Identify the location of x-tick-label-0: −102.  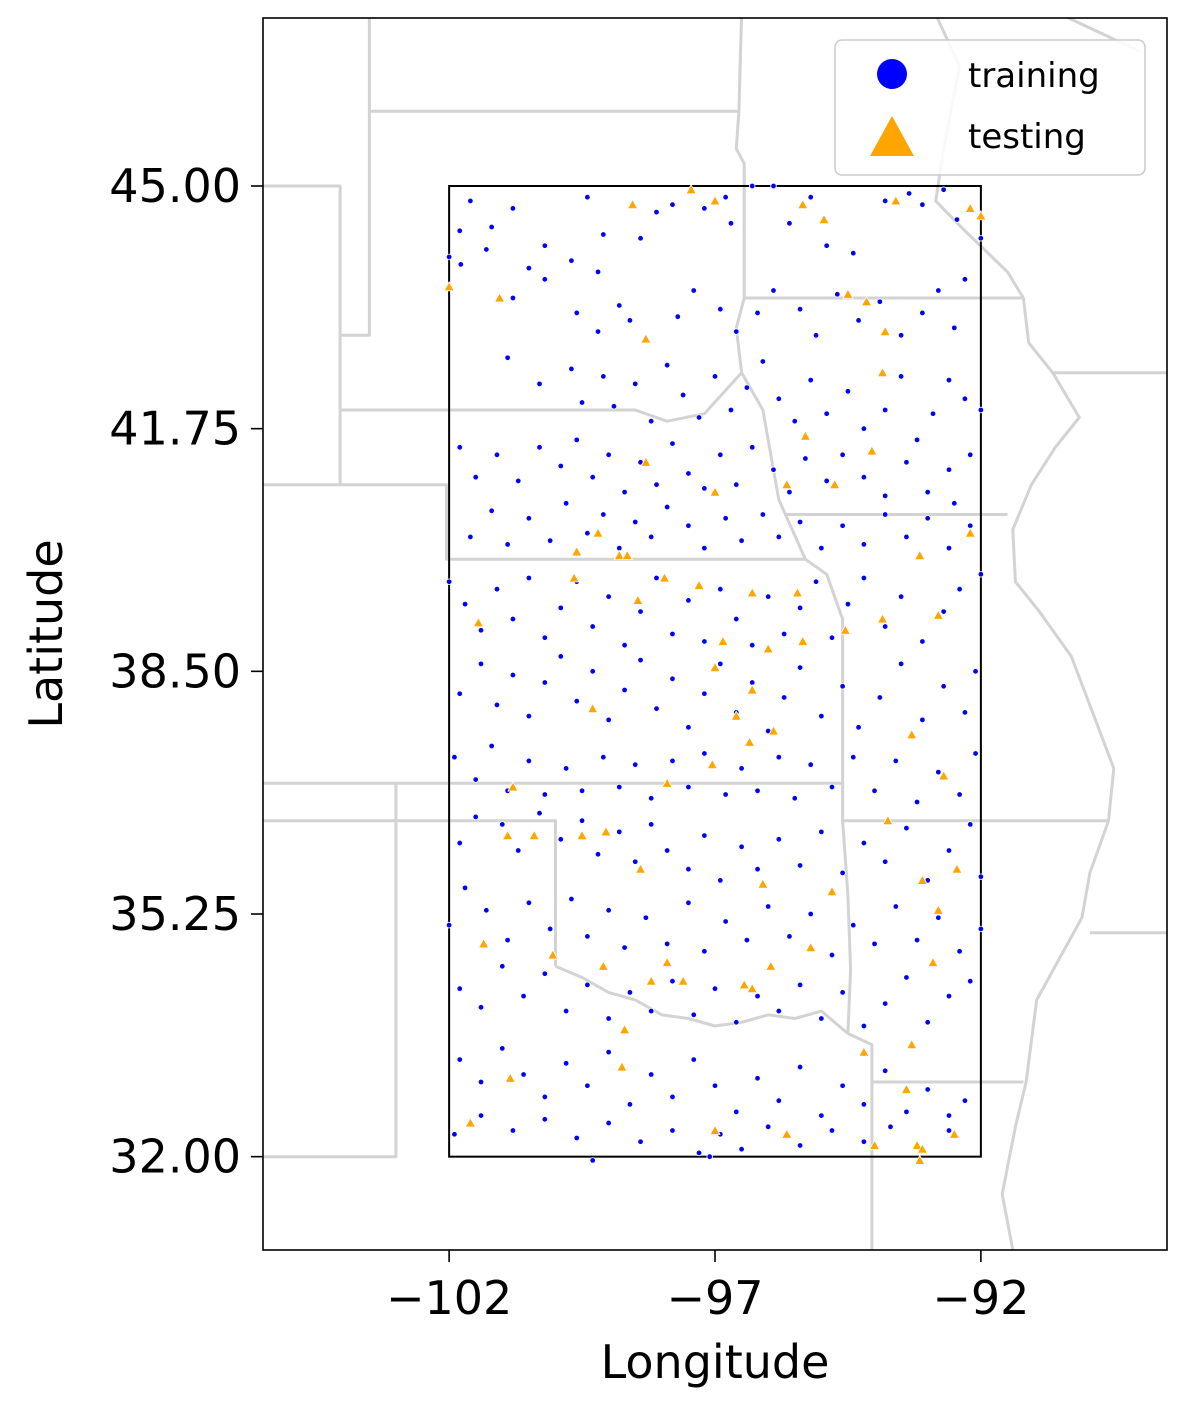
(449, 1298).